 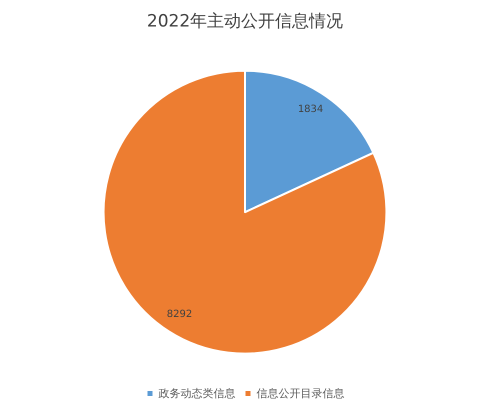 I want to click on chart-title: 2022年主动公开信息情况, so click(x=245, y=22).